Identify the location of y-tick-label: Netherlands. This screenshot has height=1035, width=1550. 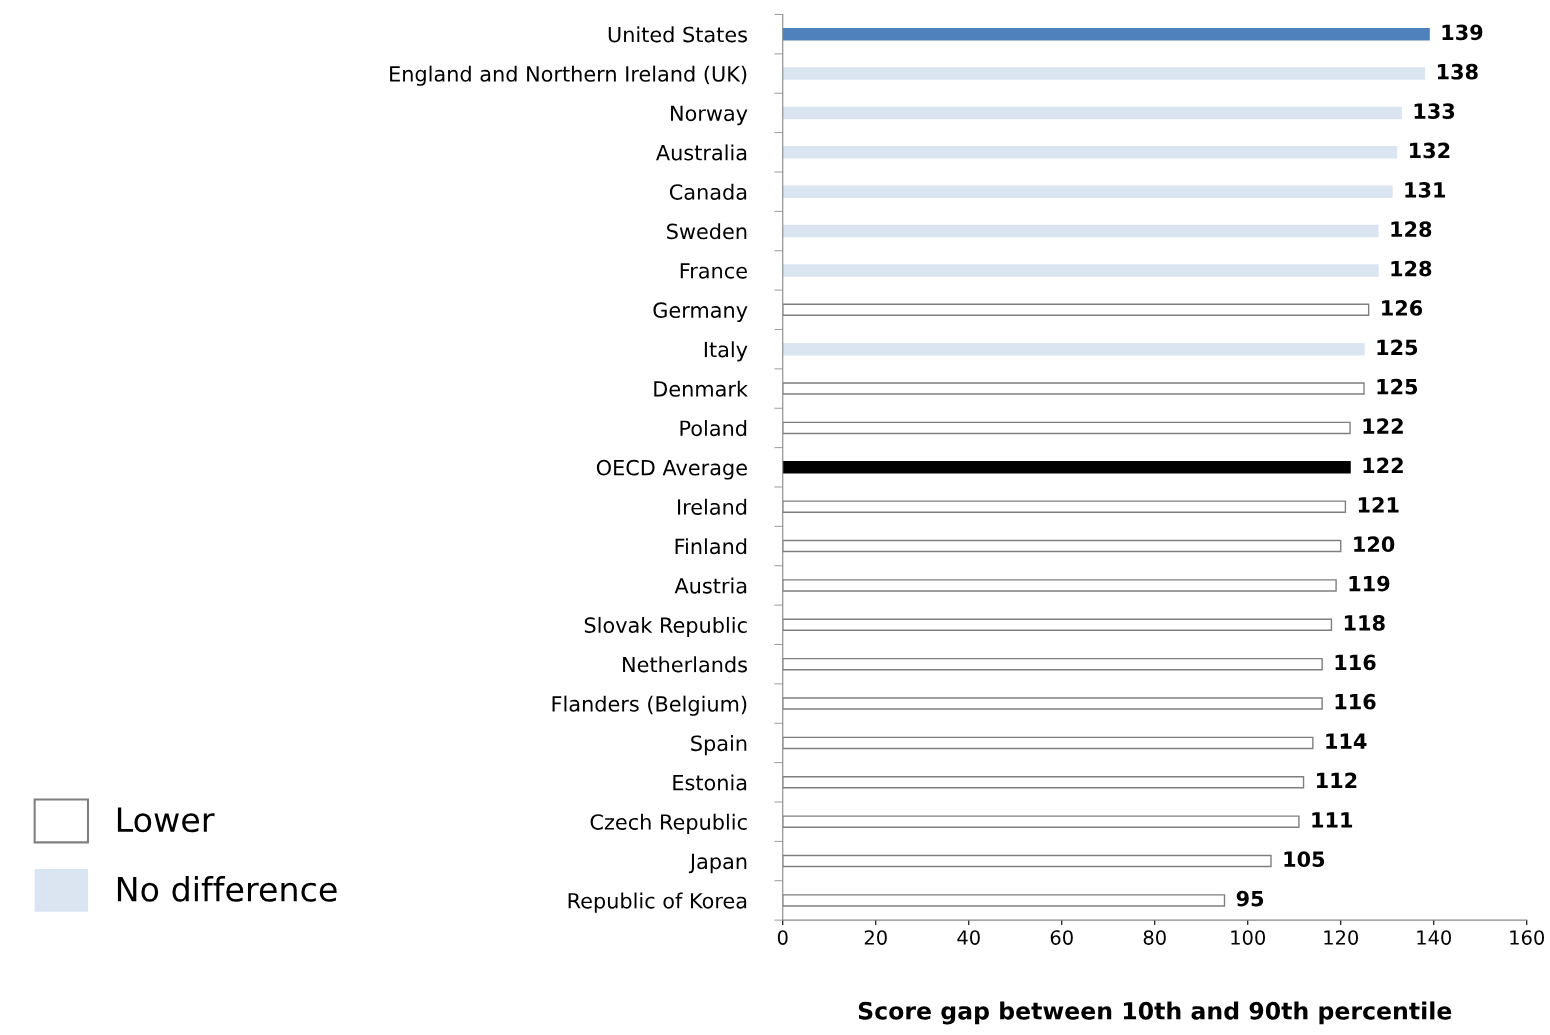
(685, 664).